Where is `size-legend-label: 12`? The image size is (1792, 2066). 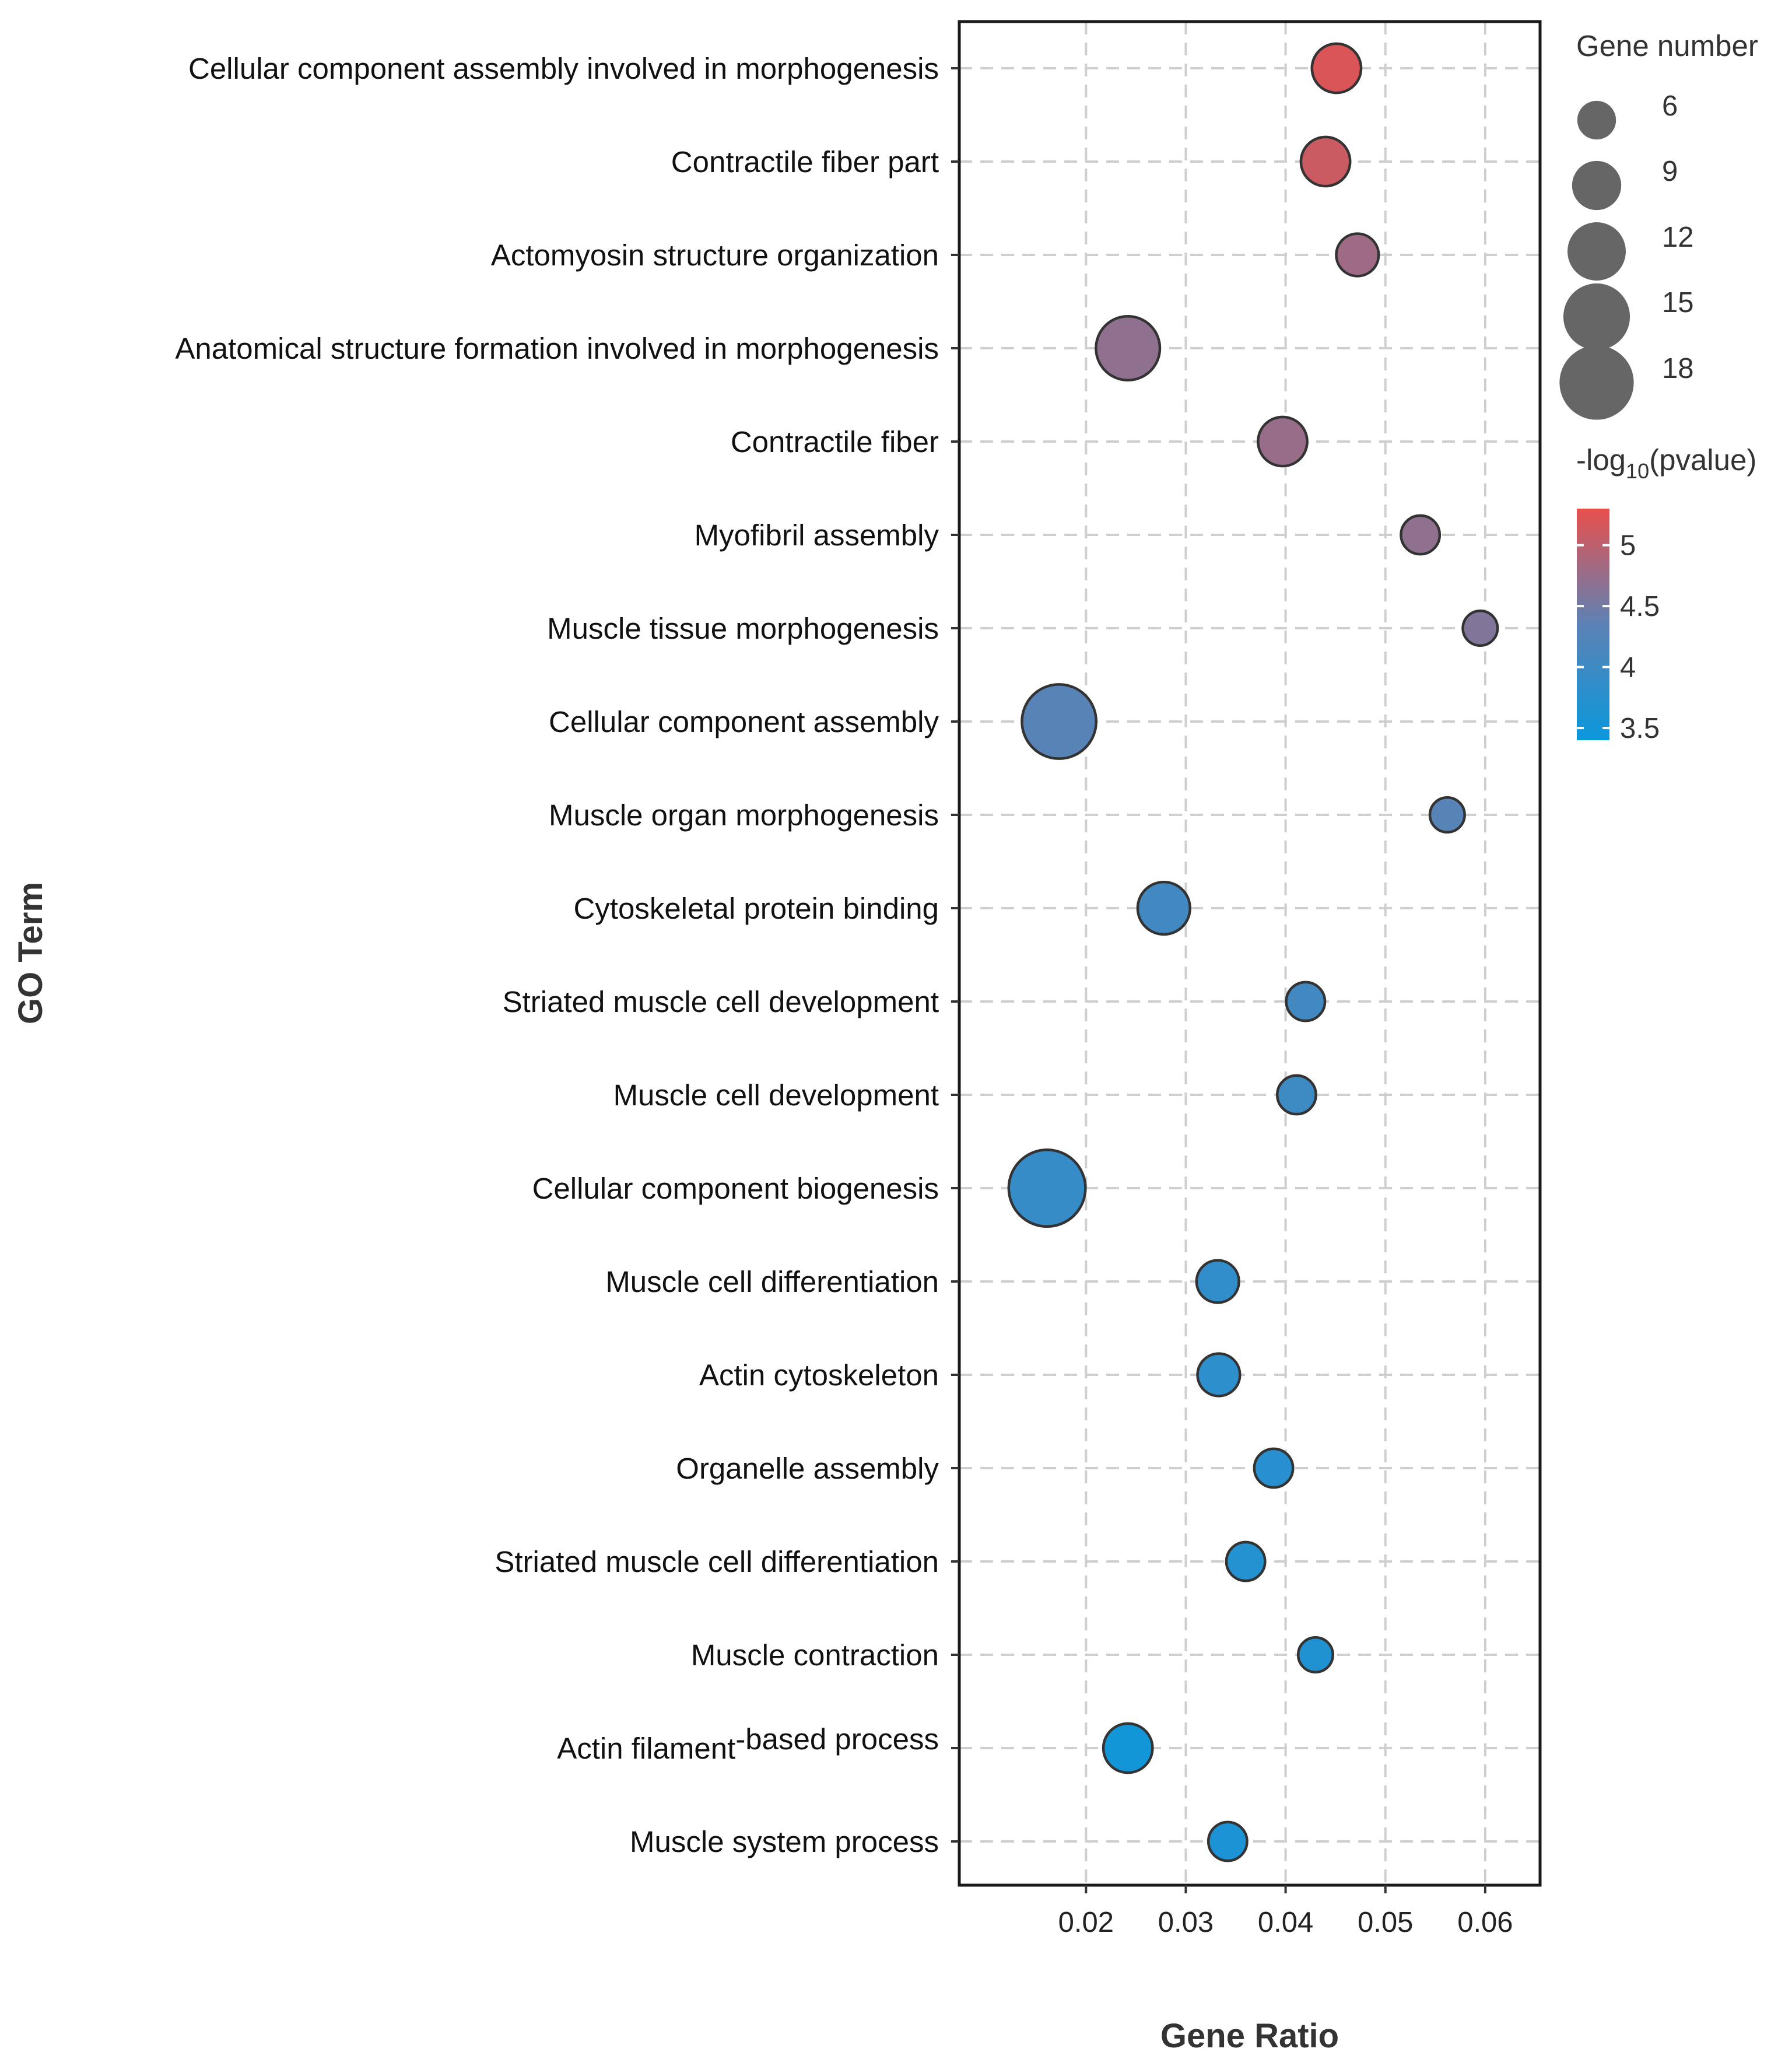 size-legend-label: 12 is located at coordinates (1678, 238).